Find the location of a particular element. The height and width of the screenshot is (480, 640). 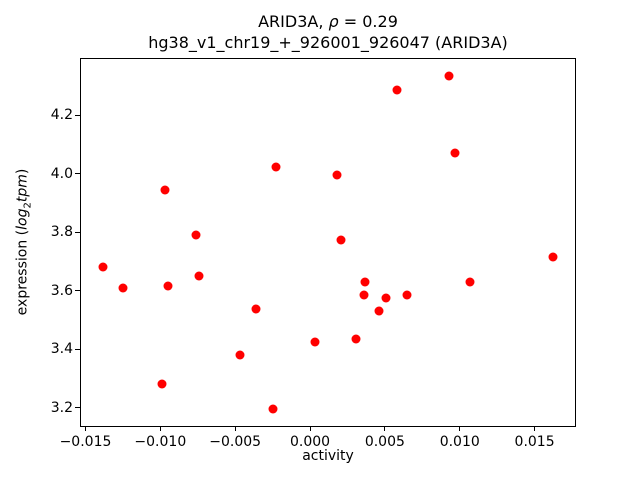

chart-title-line1: ARID3A, ρ = 0.29 is located at coordinates (328, 21).